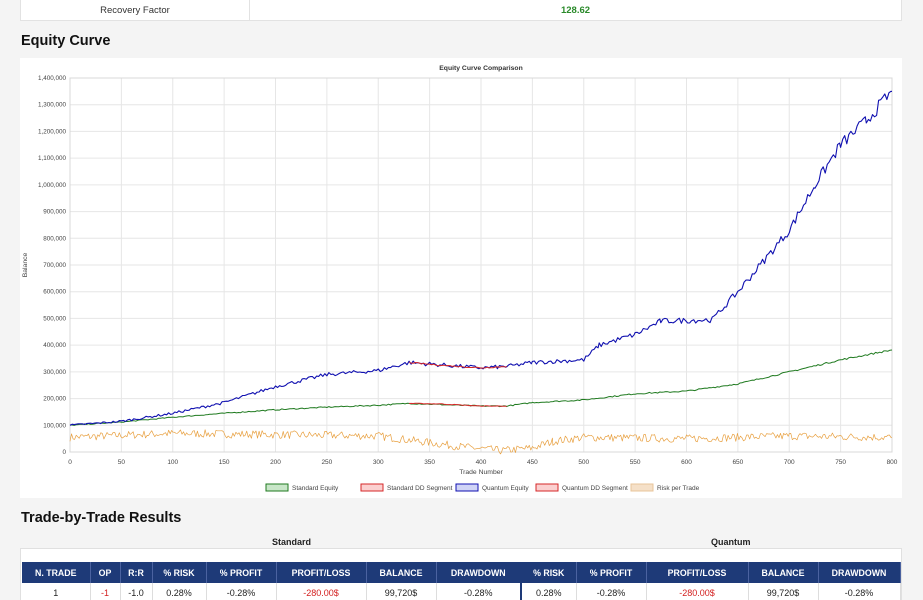 The image size is (923, 600). What do you see at coordinates (54, 345) in the screenshot?
I see `y-tick-label: 400,000` at bounding box center [54, 345].